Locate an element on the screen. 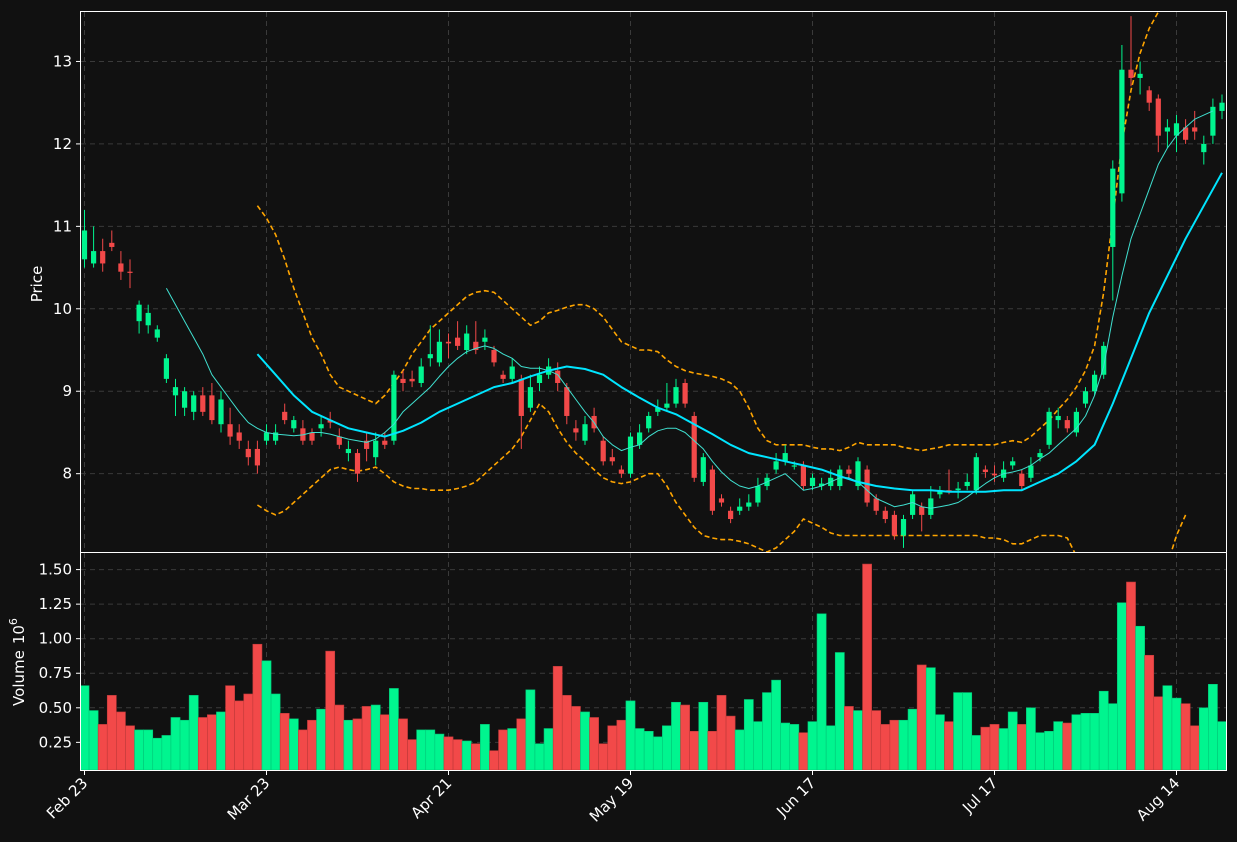 The height and width of the screenshot is (842, 1237). volume-tick-label: 1.25 is located at coordinates (55, 604).